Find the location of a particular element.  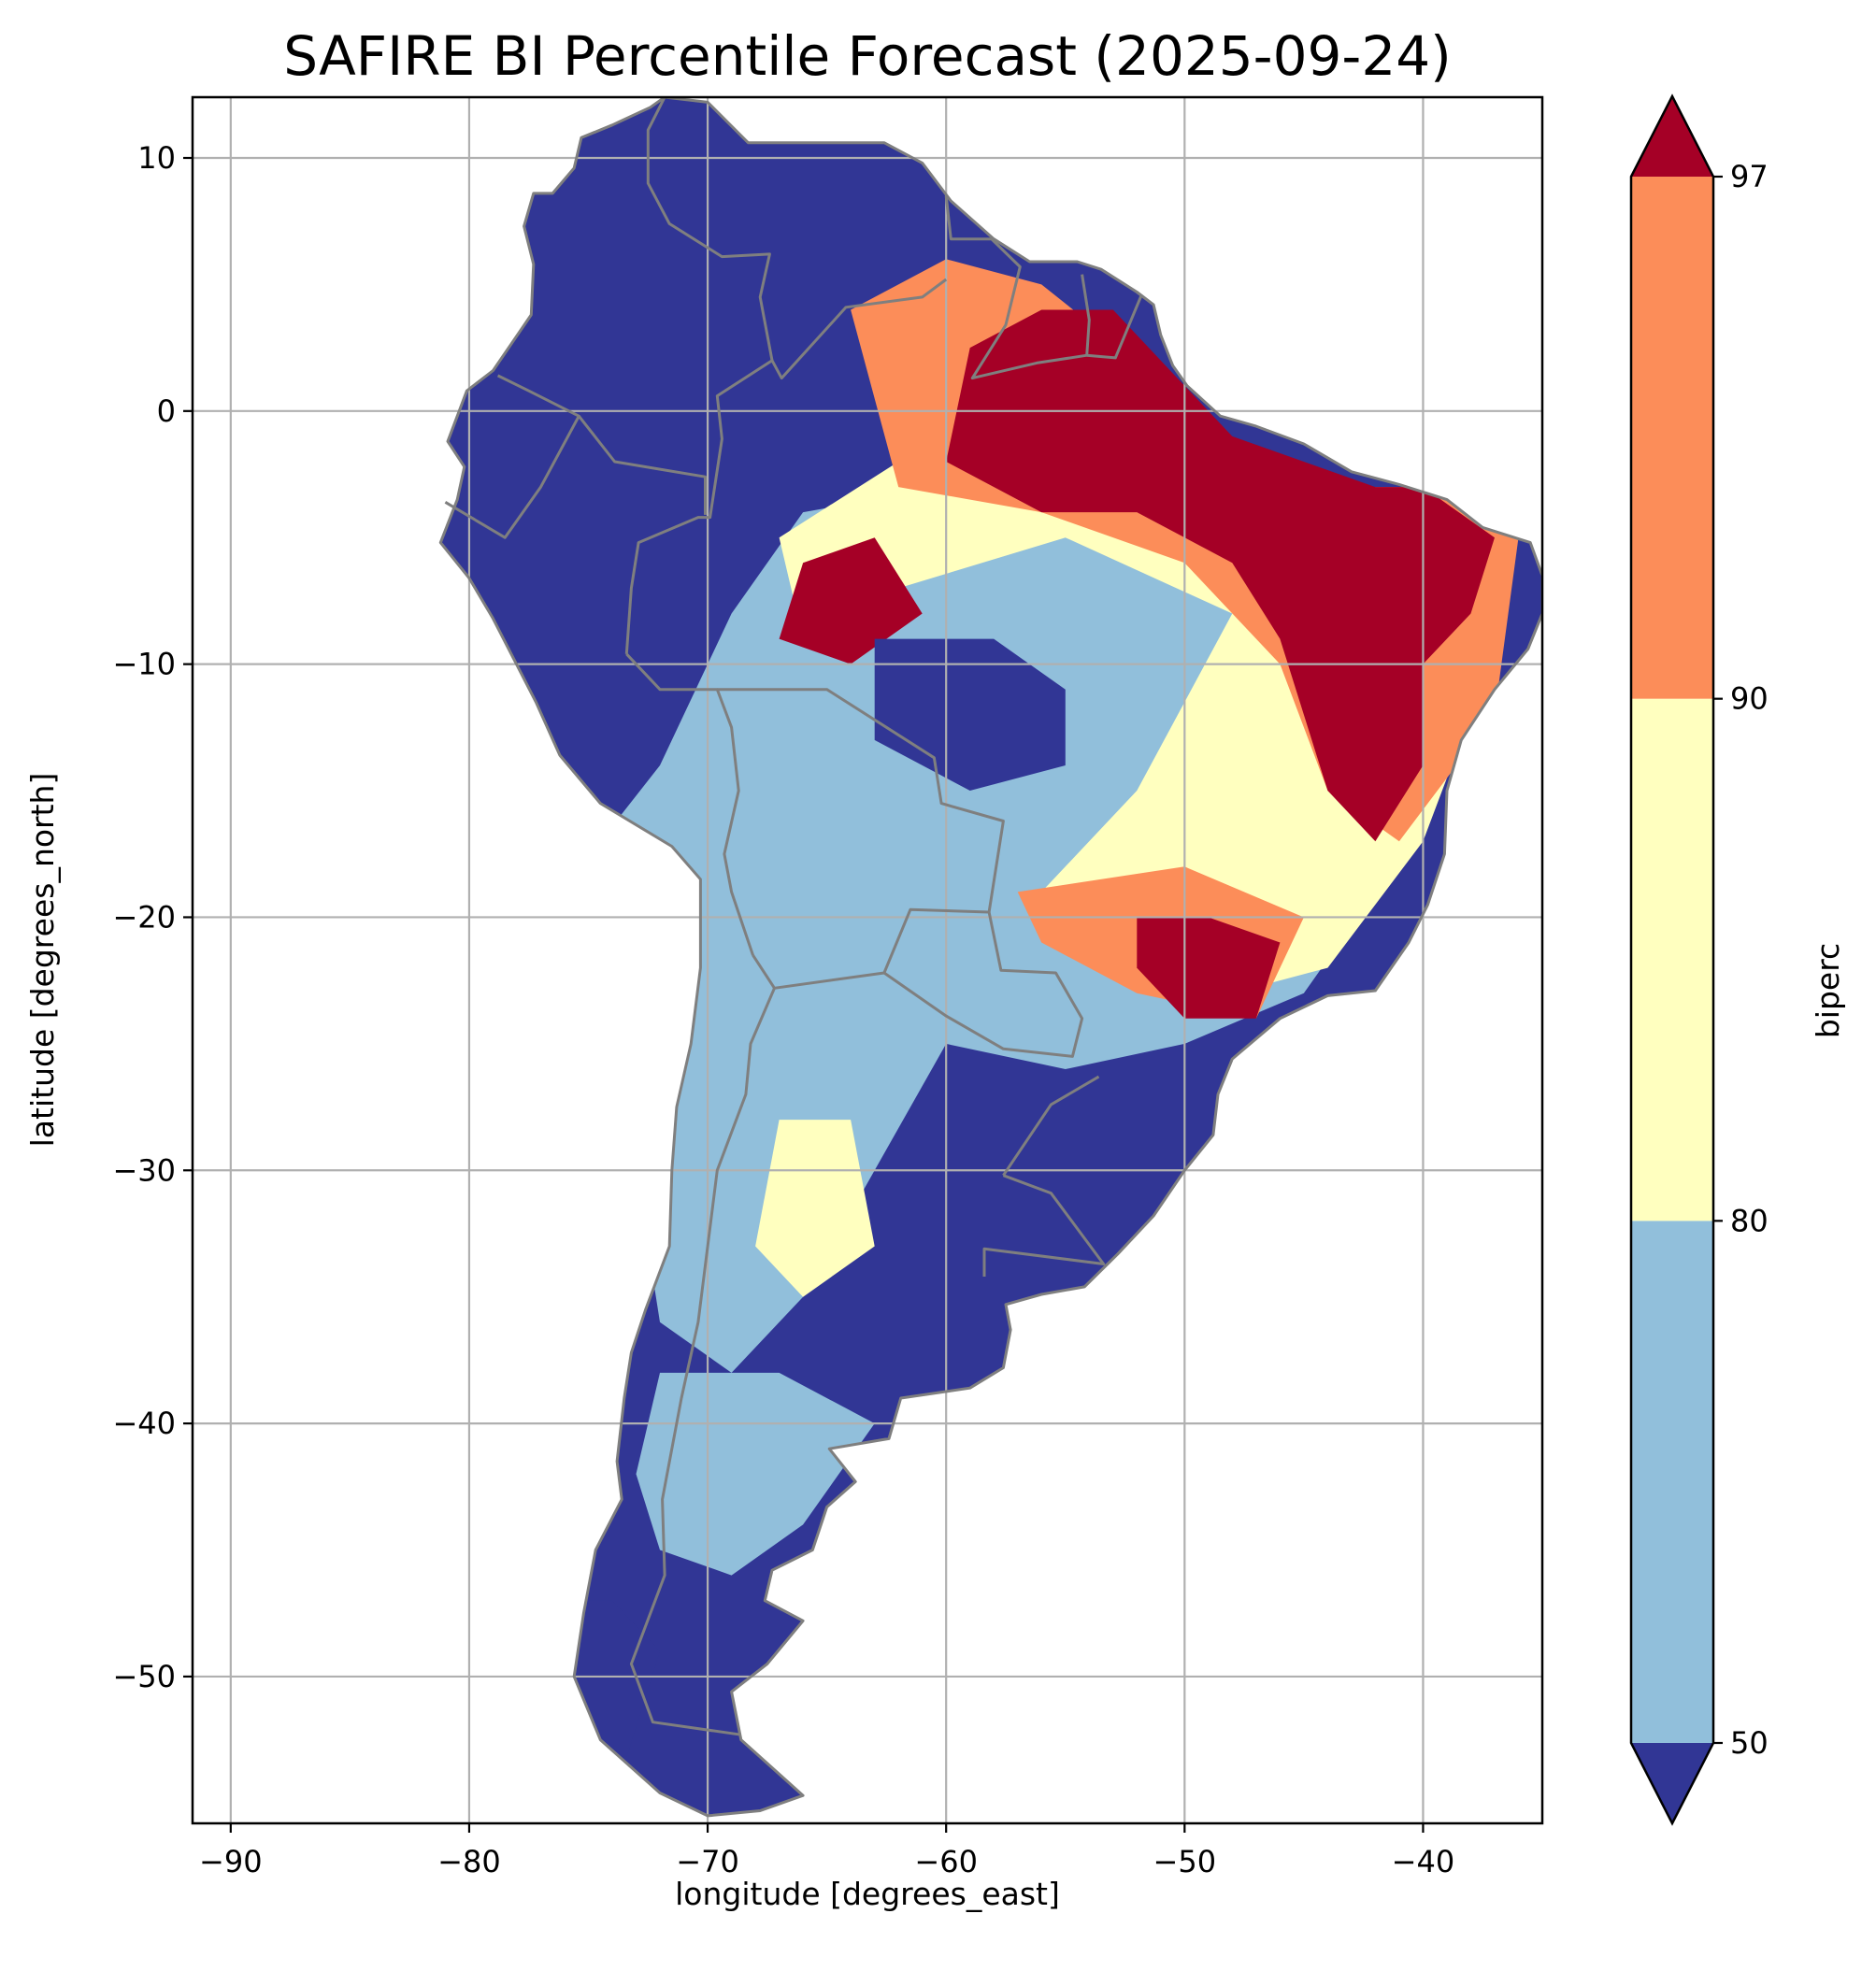

colorbar-tick-label: 80 is located at coordinates (1749, 1221).